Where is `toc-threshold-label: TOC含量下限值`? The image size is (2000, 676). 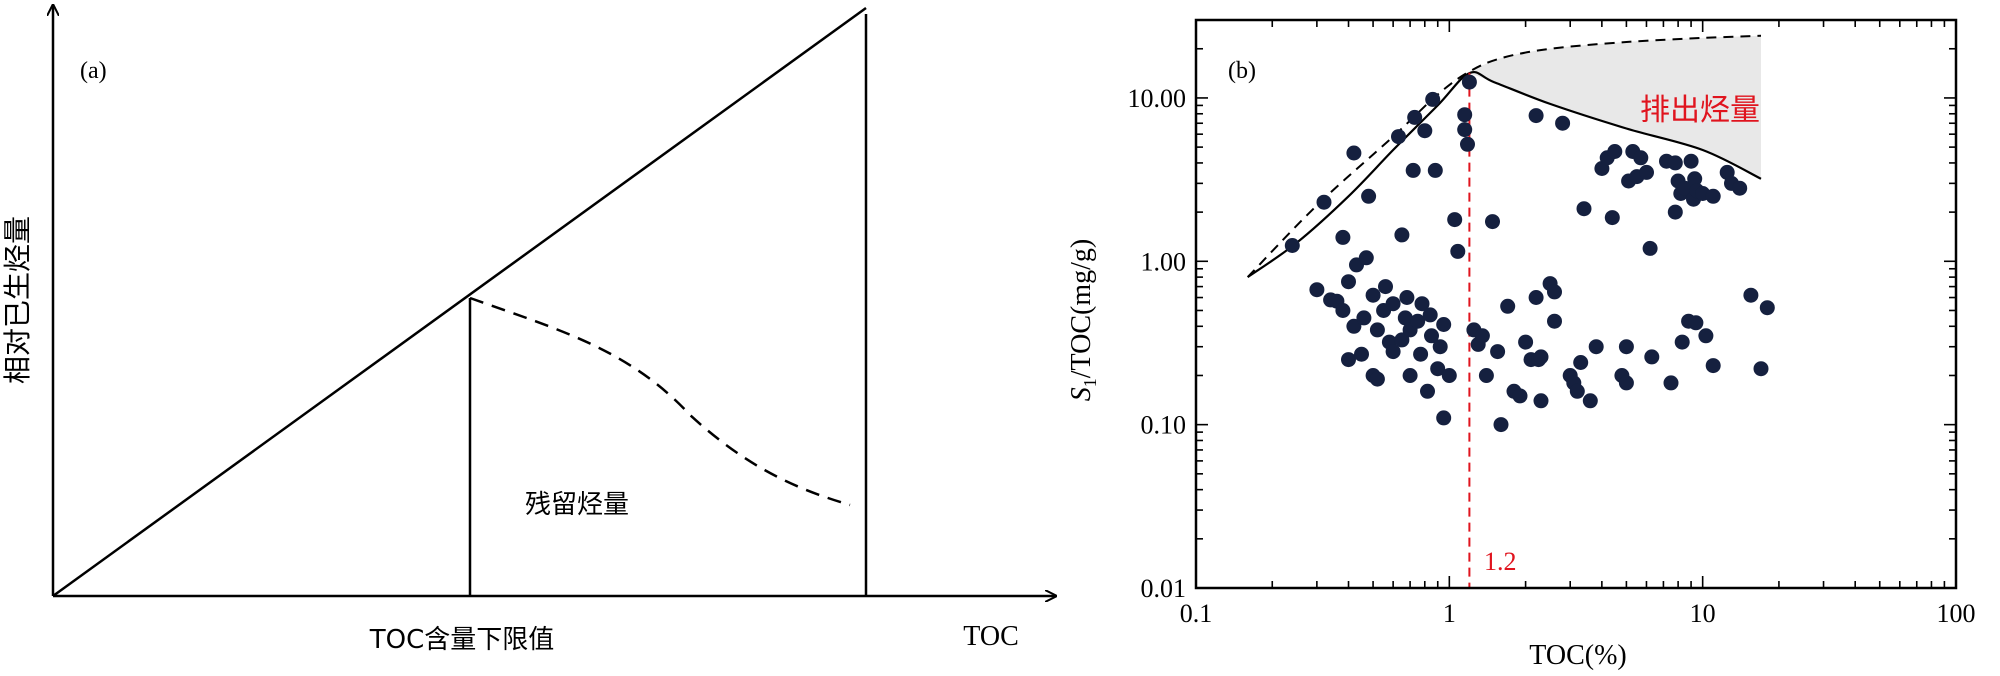
toc-threshold-label: TOC含量下限值 is located at coordinates (462, 640).